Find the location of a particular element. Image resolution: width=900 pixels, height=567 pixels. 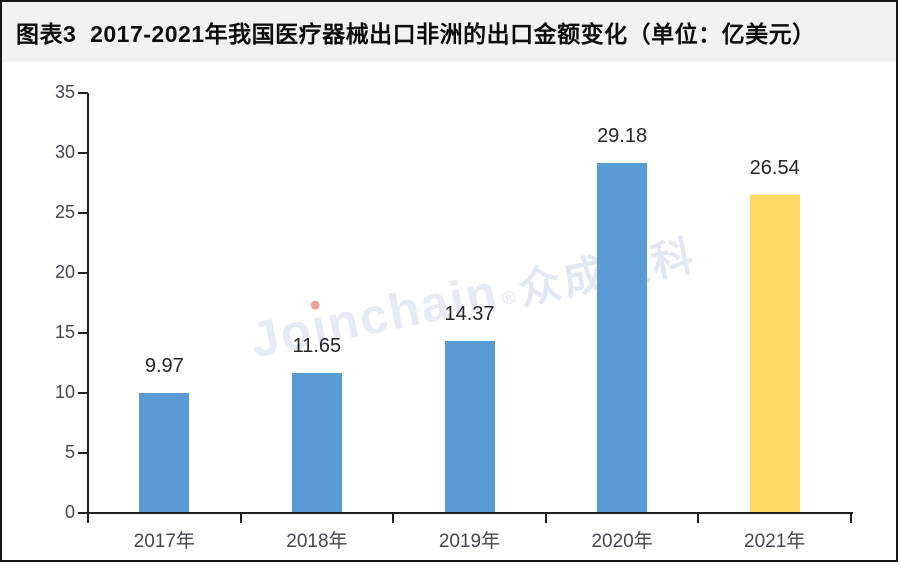

chart-title-bar: 图表3 2017-2021年我国医疗器械出口非洲的出口金额变化（单位：亿美元） is located at coordinates (449, 32).